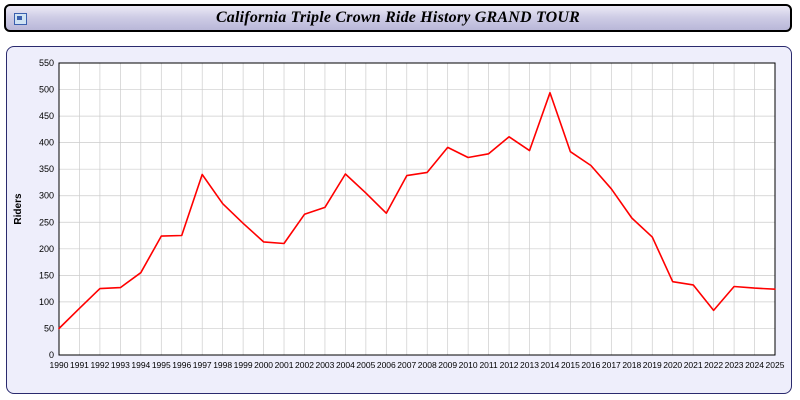 This screenshot has height=400, width=800. Describe the element at coordinates (46, 196) in the screenshot. I see `y-tick-label: 300` at that location.